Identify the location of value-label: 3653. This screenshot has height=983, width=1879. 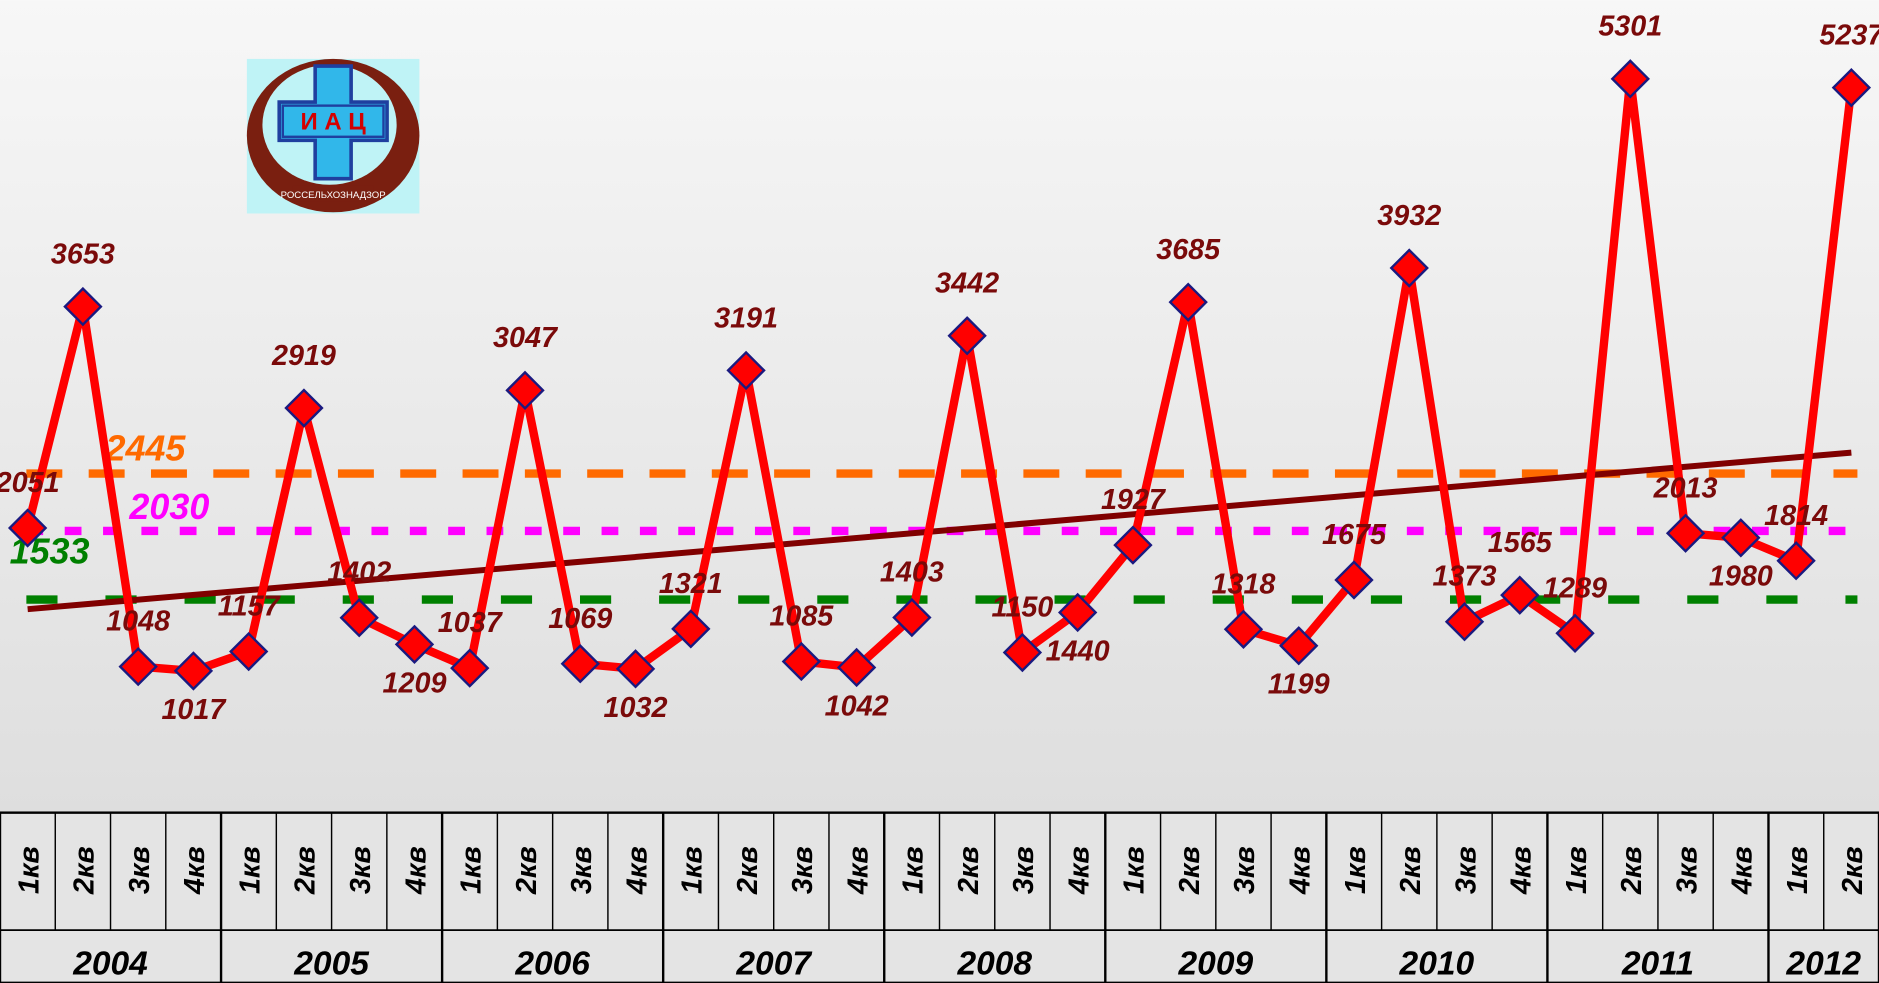
(83, 254).